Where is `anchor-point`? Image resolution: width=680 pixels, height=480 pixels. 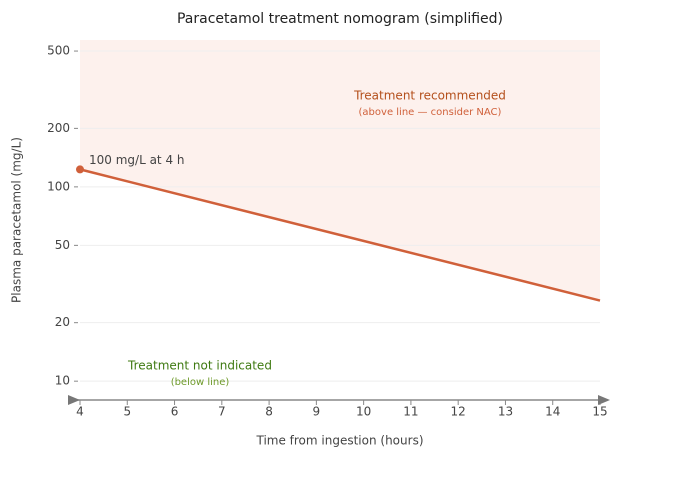 anchor-point is located at coordinates (80, 169).